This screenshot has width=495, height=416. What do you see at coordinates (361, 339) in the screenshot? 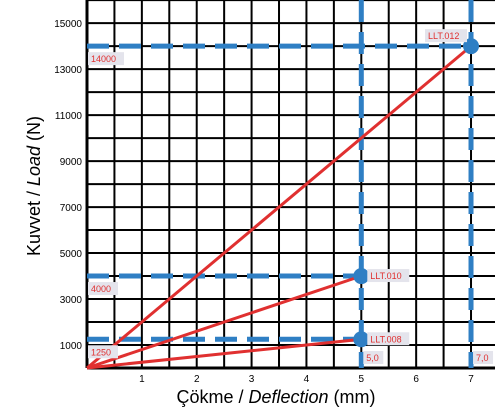
I see `marker-LLT.008` at bounding box center [361, 339].